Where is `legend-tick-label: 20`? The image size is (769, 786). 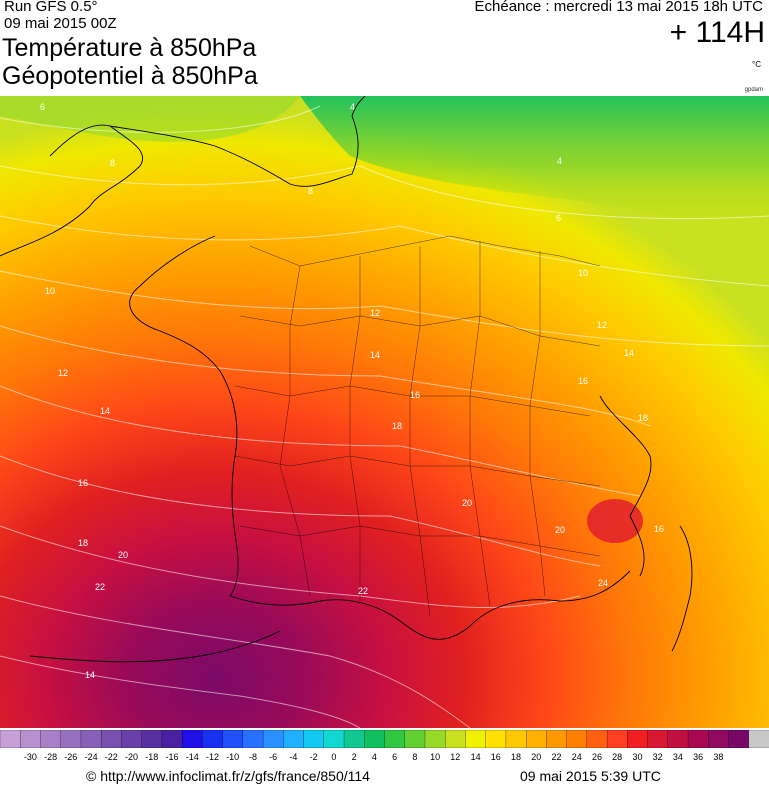 legend-tick-label: 20 is located at coordinates (536, 757).